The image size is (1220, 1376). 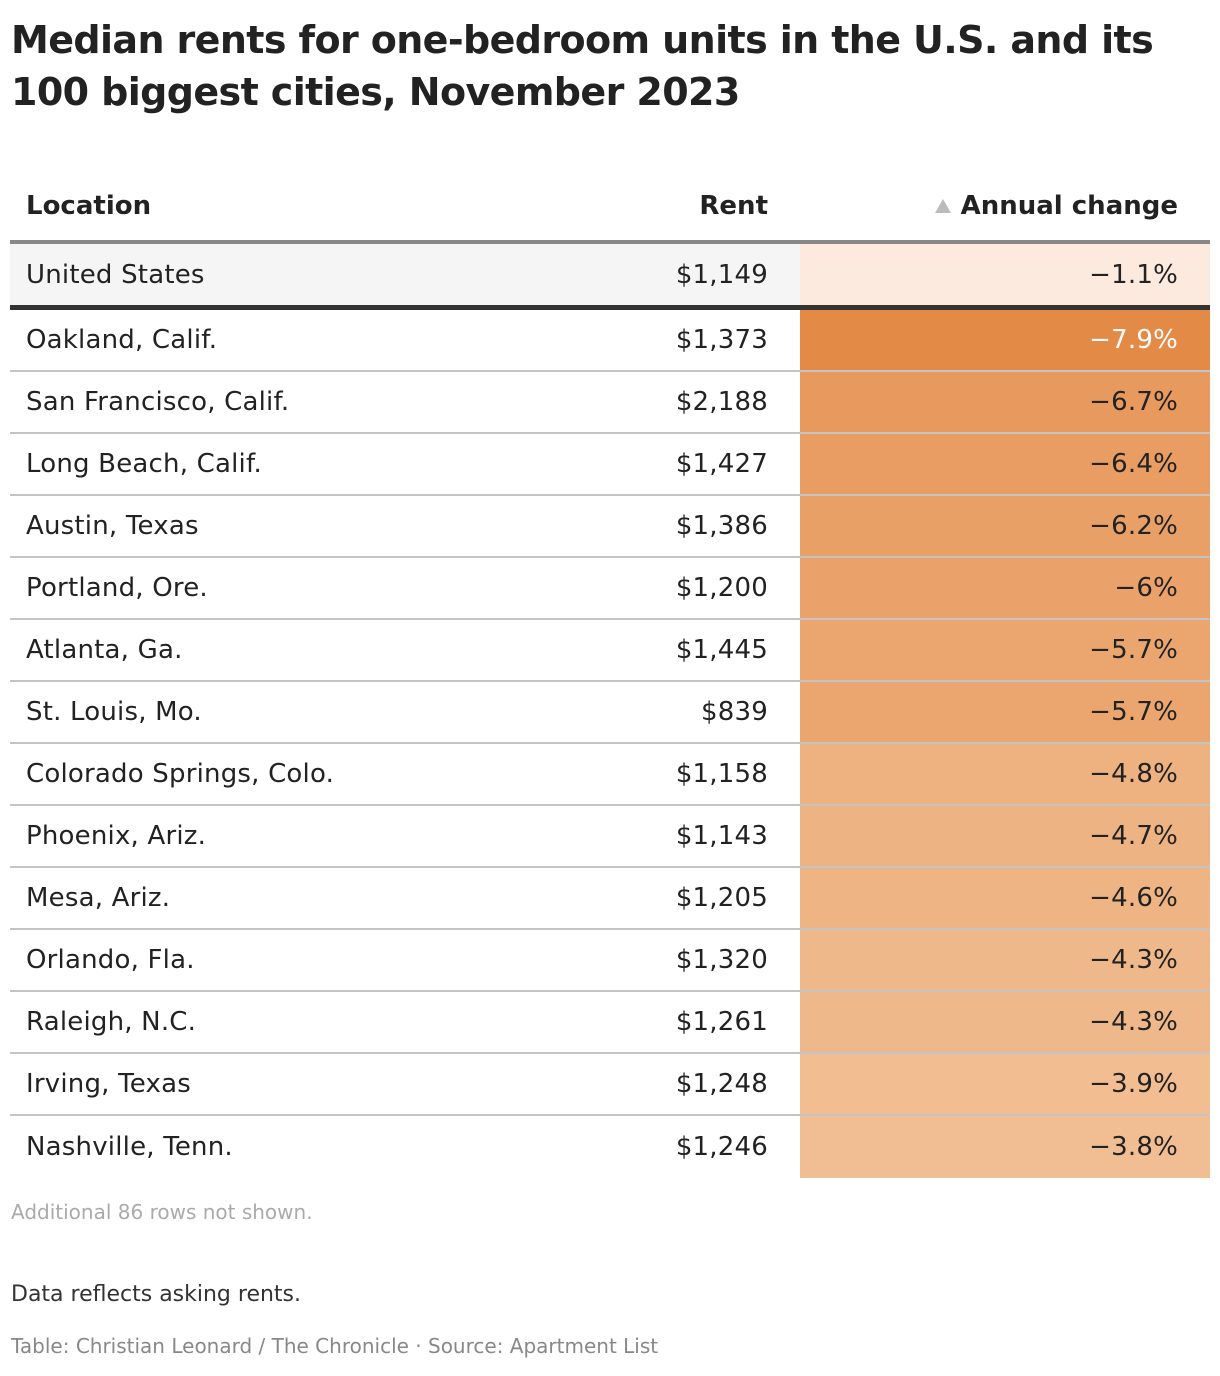 What do you see at coordinates (1005, 588) in the screenshot?
I see `annual-change-cell: −6%` at bounding box center [1005, 588].